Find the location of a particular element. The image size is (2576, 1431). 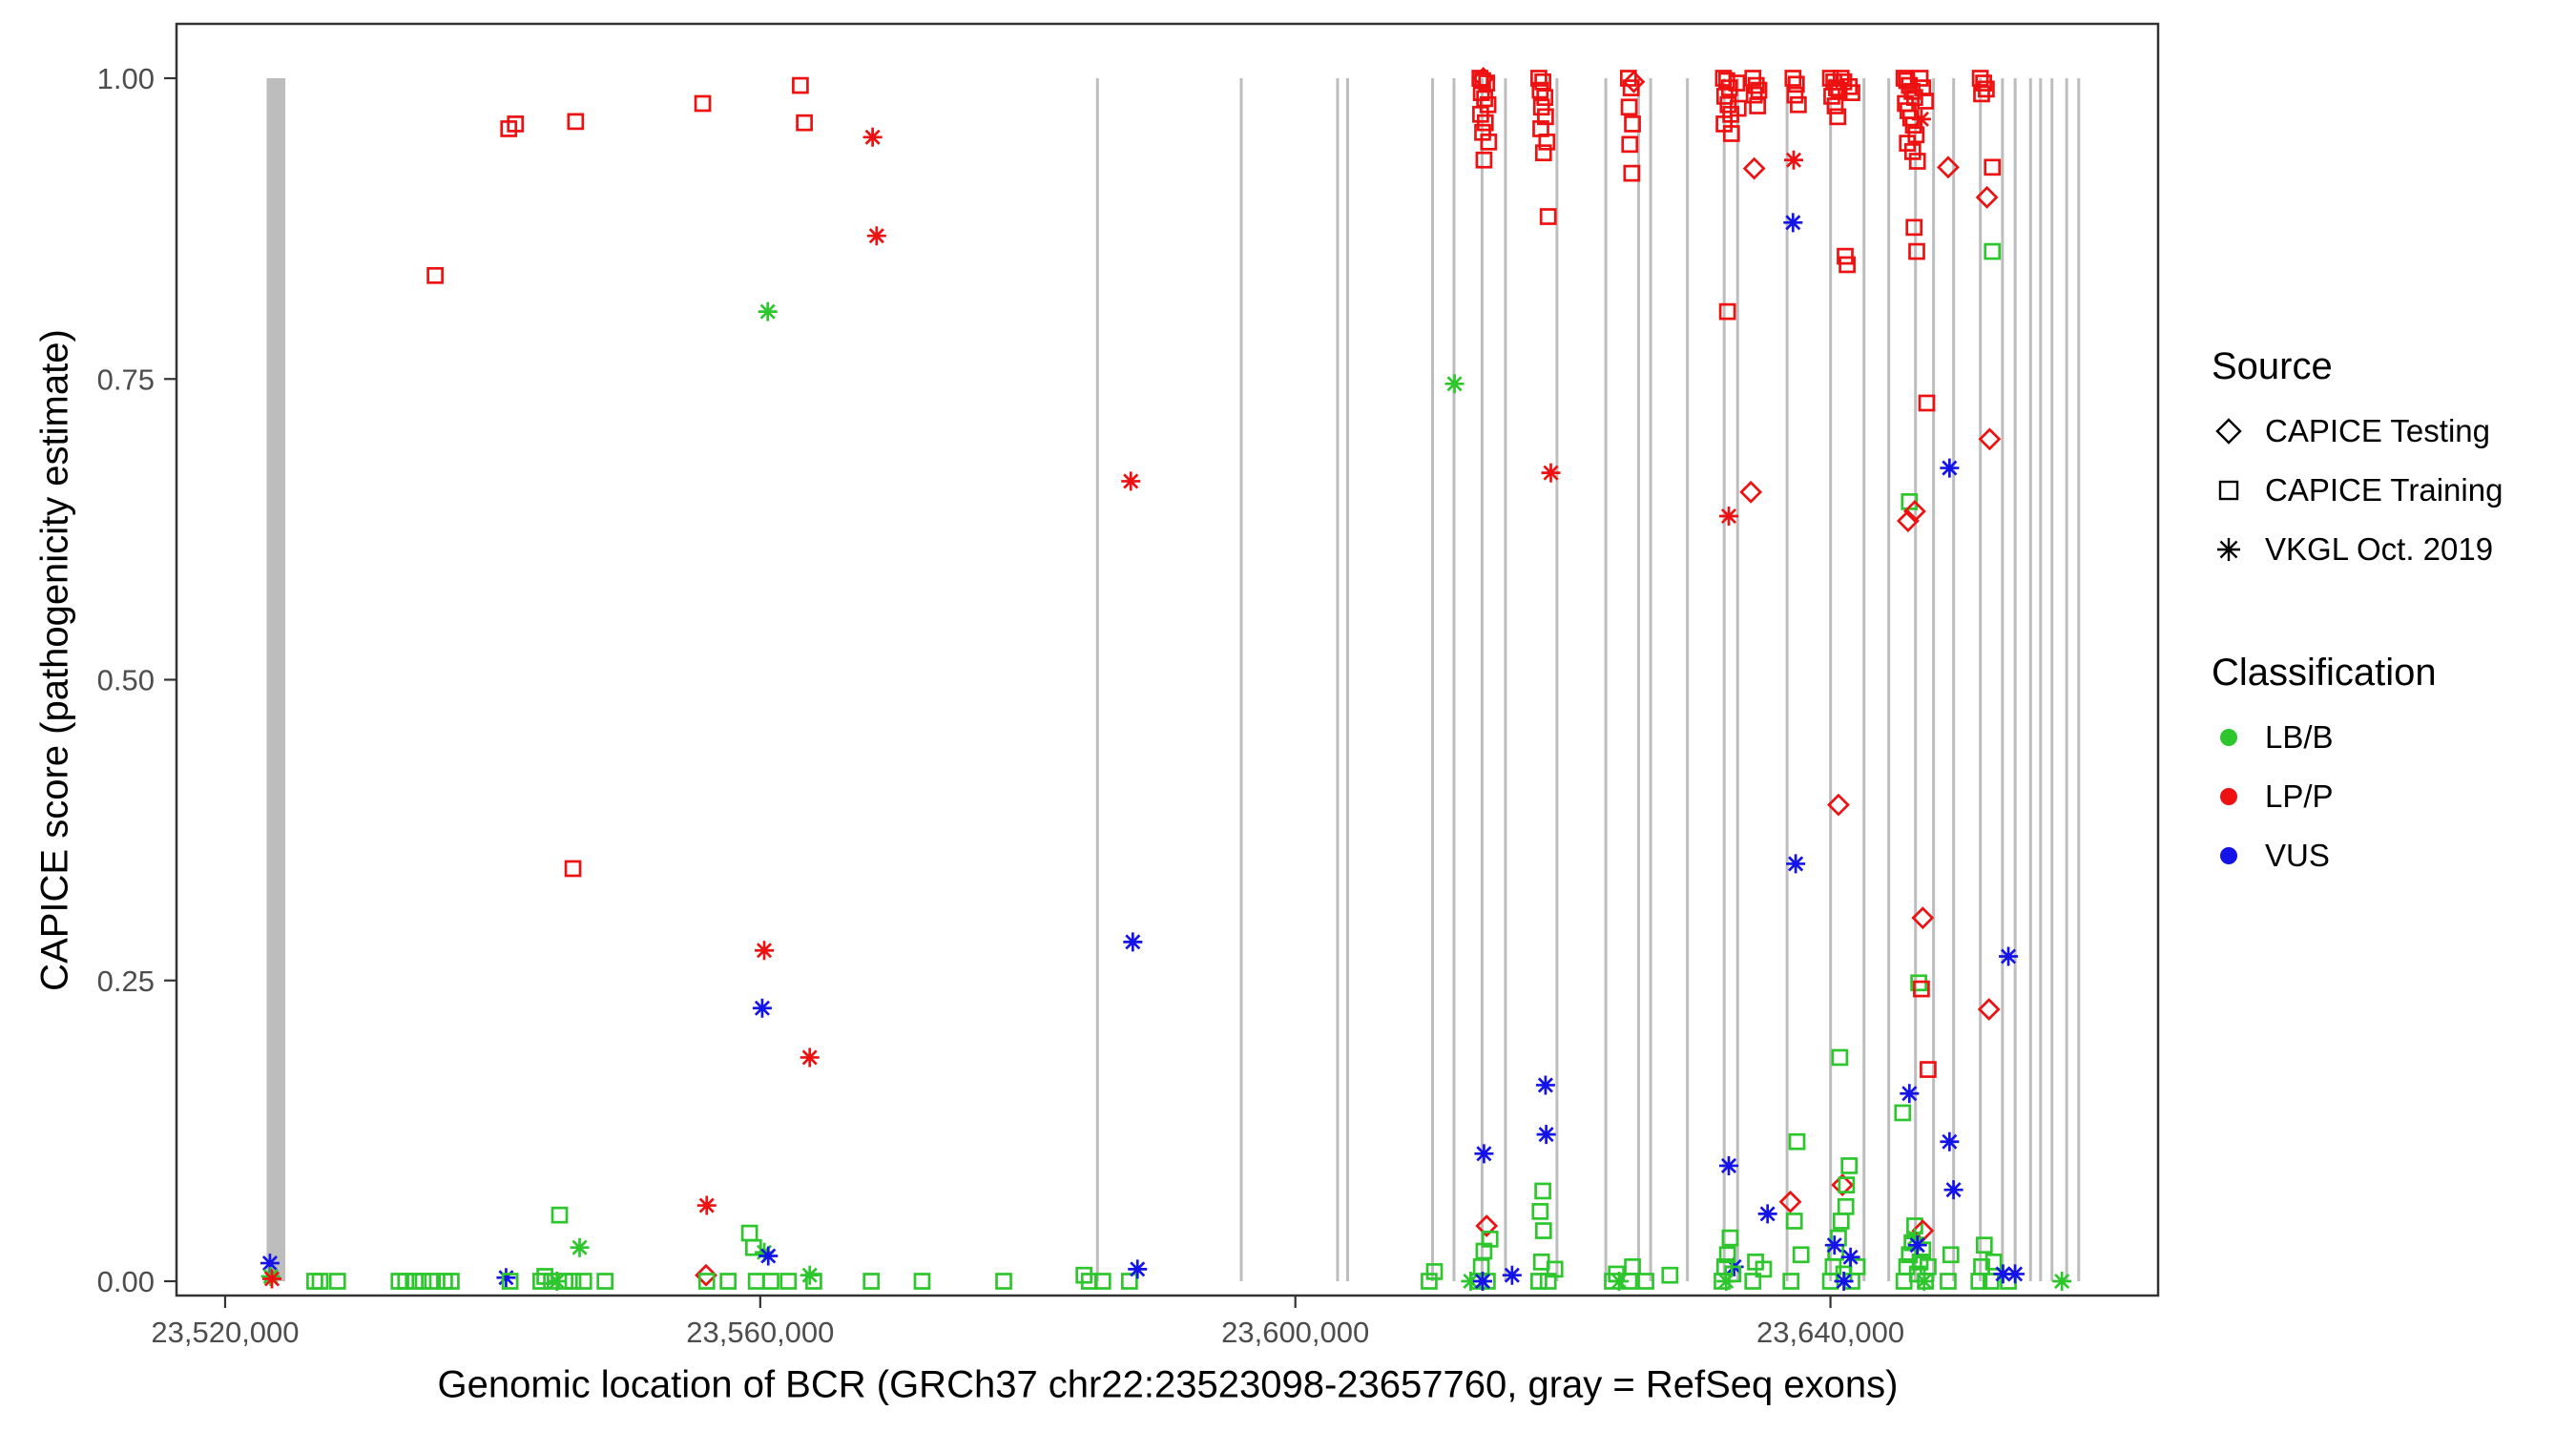

blue-dot-icon is located at coordinates (2228, 855).